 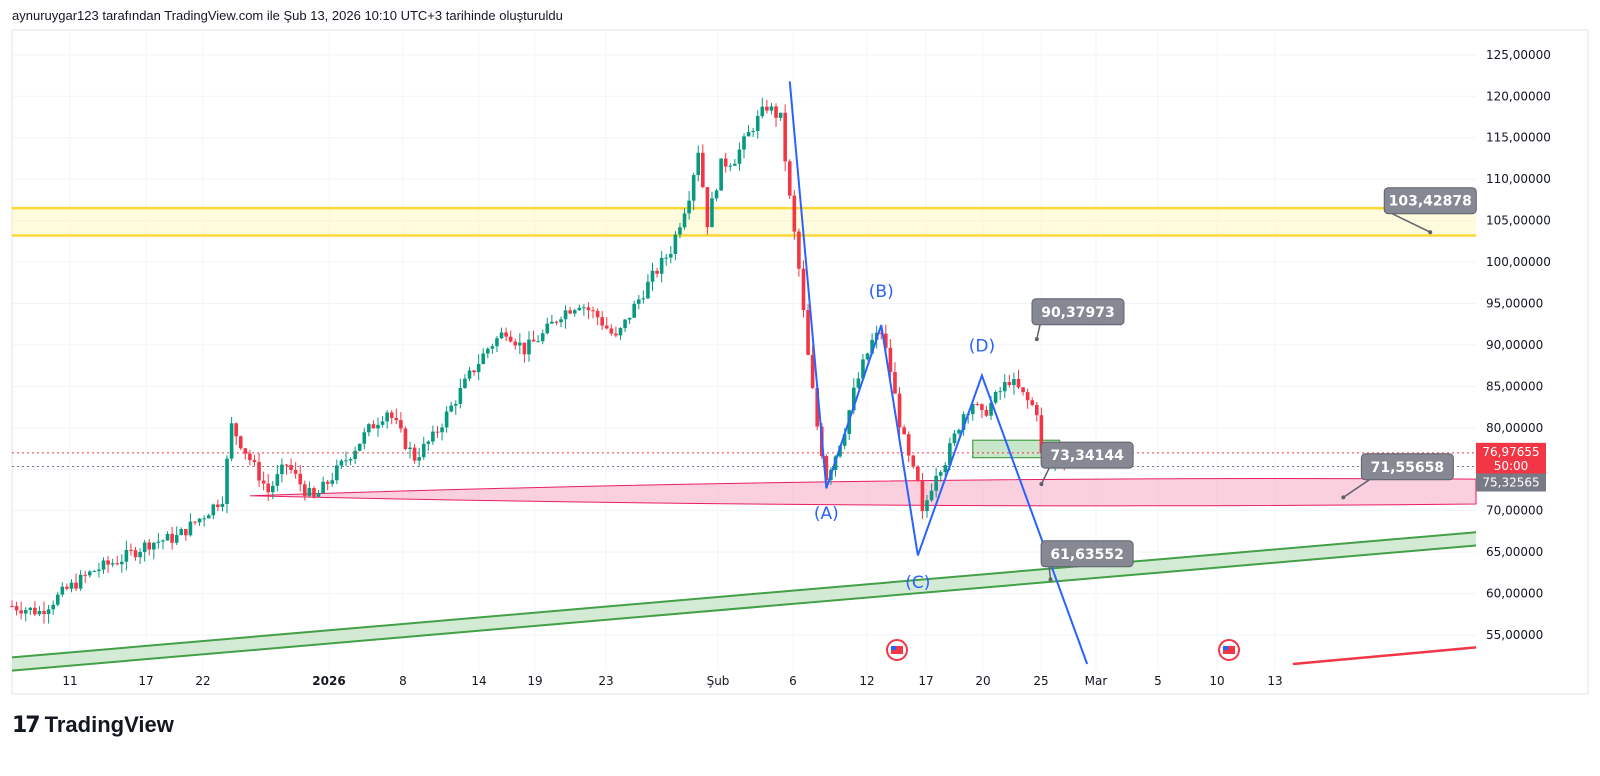 What do you see at coordinates (1408, 468) in the screenshot?
I see `callout-value: 71,55658` at bounding box center [1408, 468].